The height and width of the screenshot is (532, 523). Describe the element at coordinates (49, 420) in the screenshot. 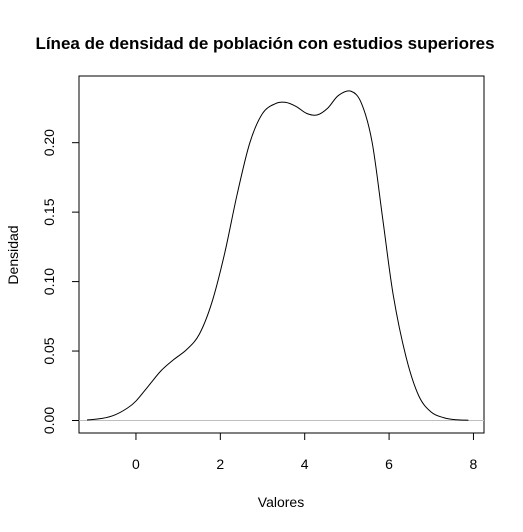

I see `y-tick-label: 0.00` at that location.